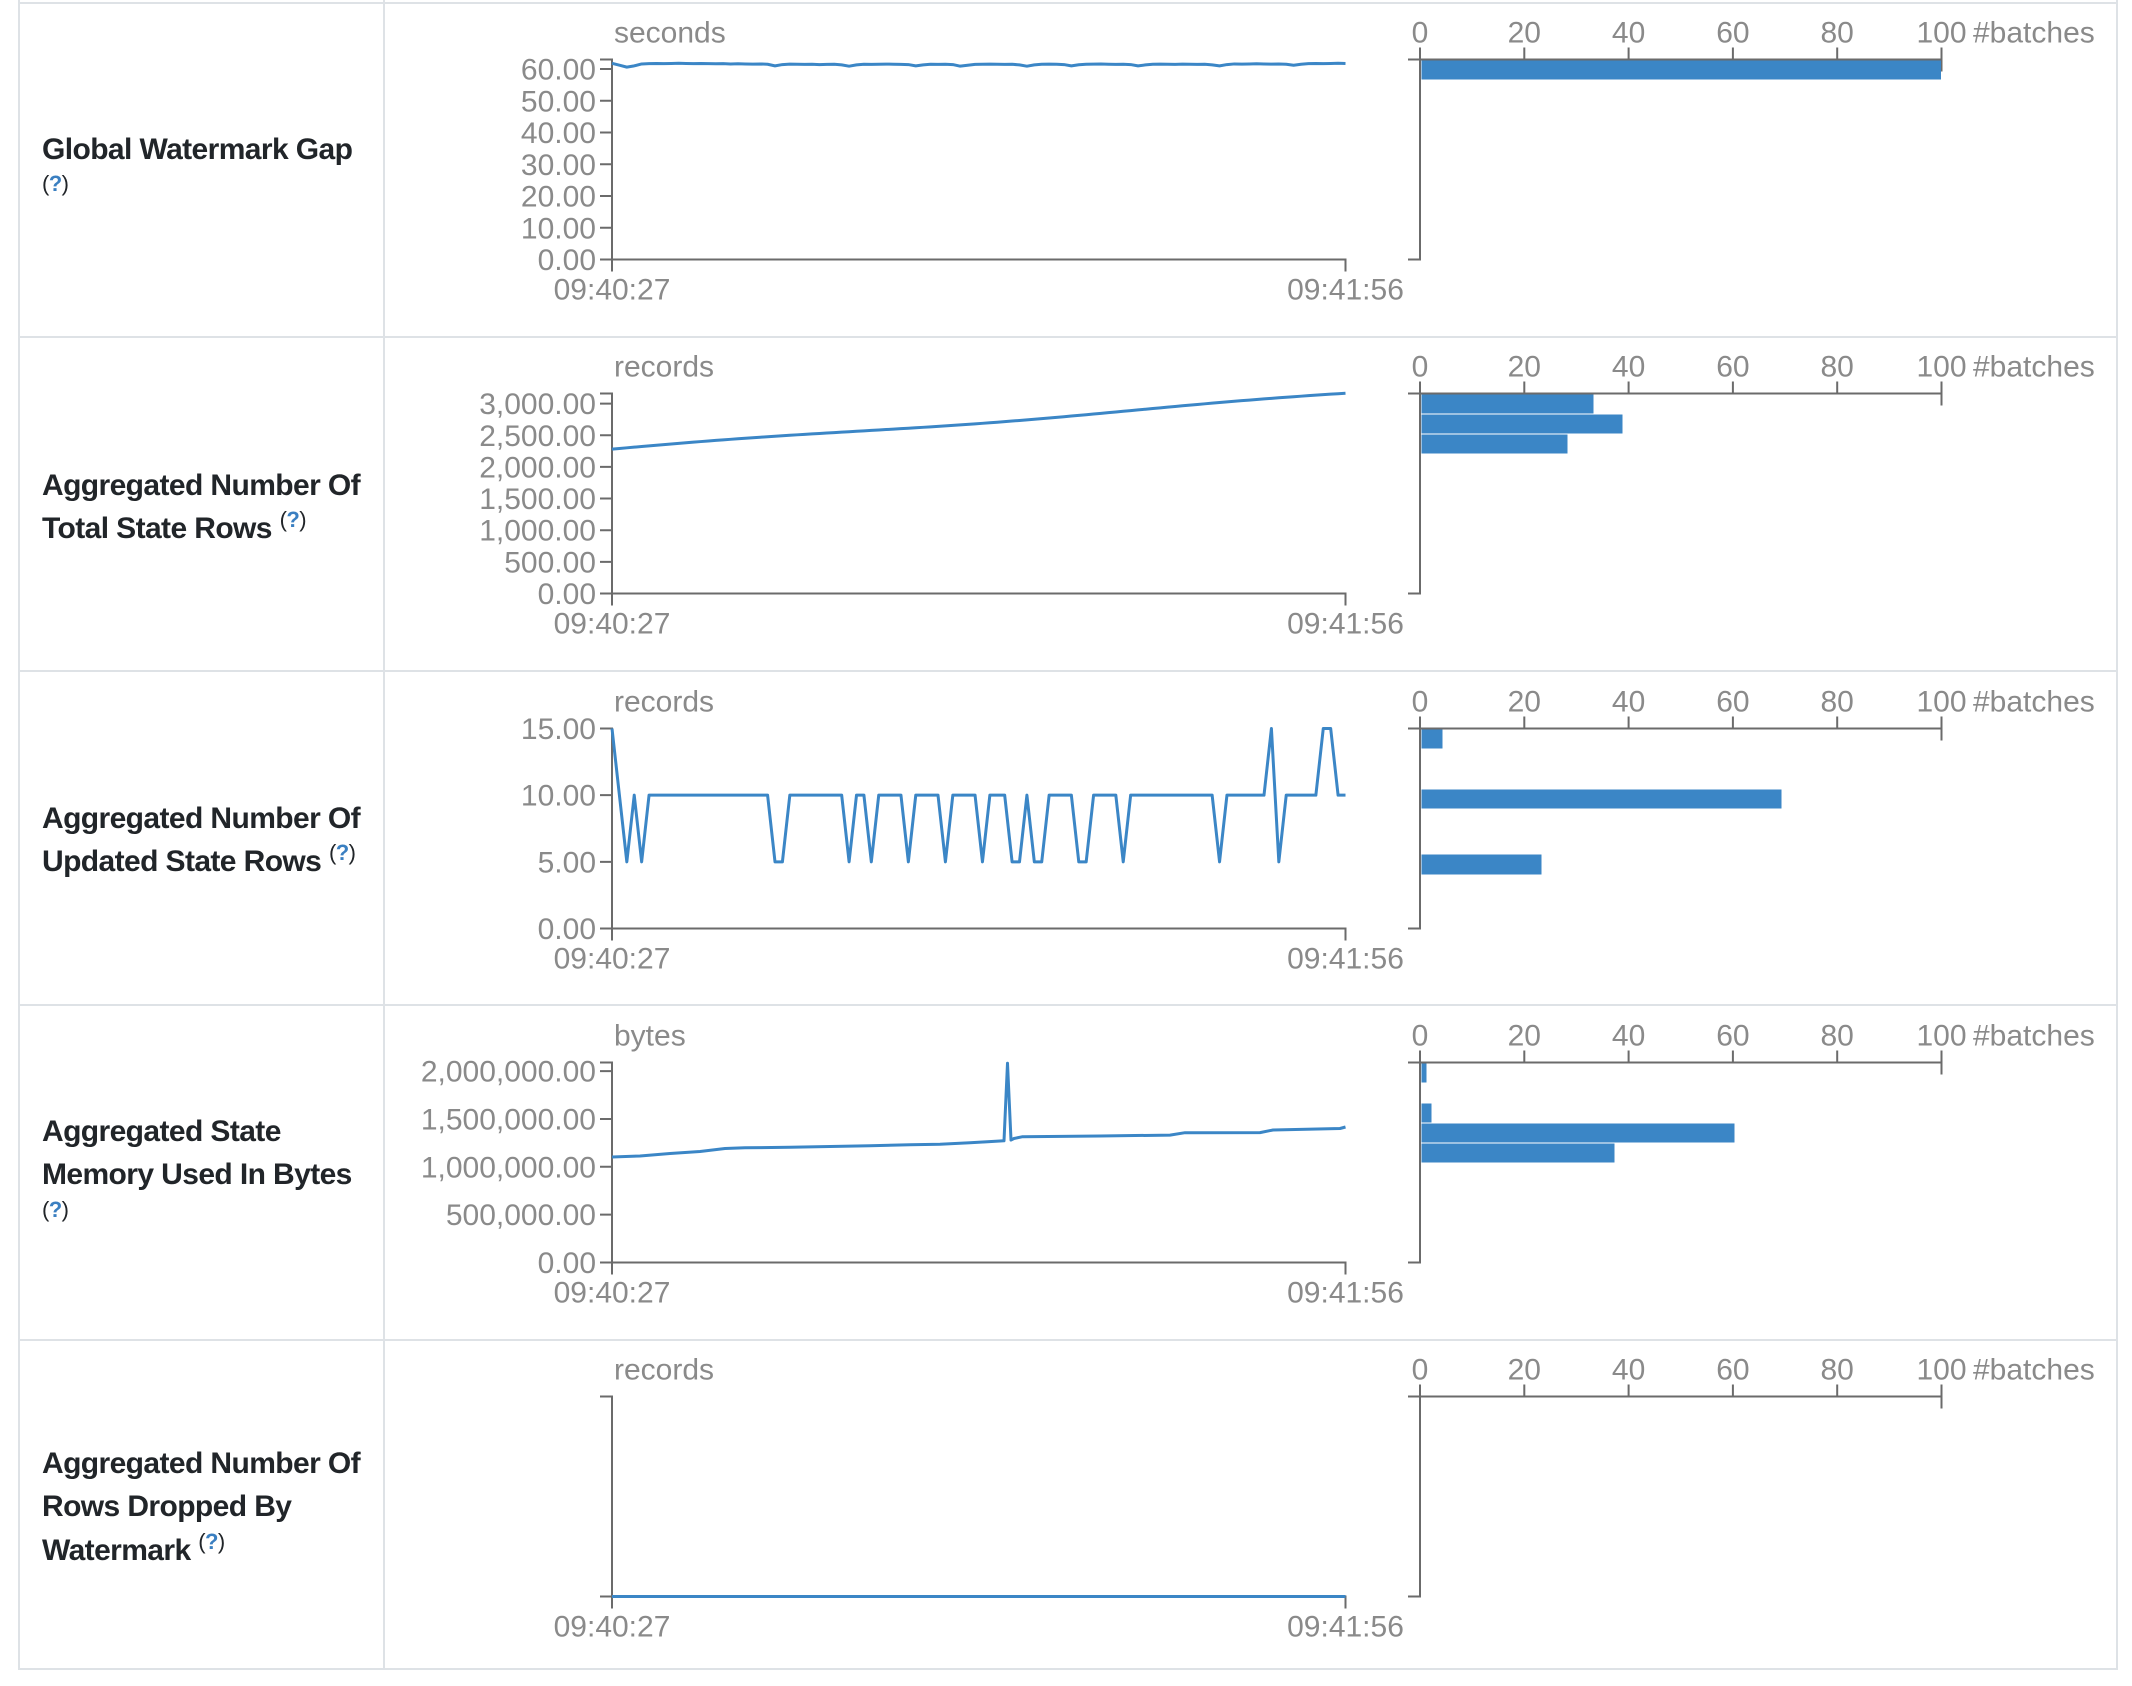 The width and height of the screenshot is (2132, 1686). Describe the element at coordinates (558, 165) in the screenshot. I see `svg-text: 30.00` at that location.